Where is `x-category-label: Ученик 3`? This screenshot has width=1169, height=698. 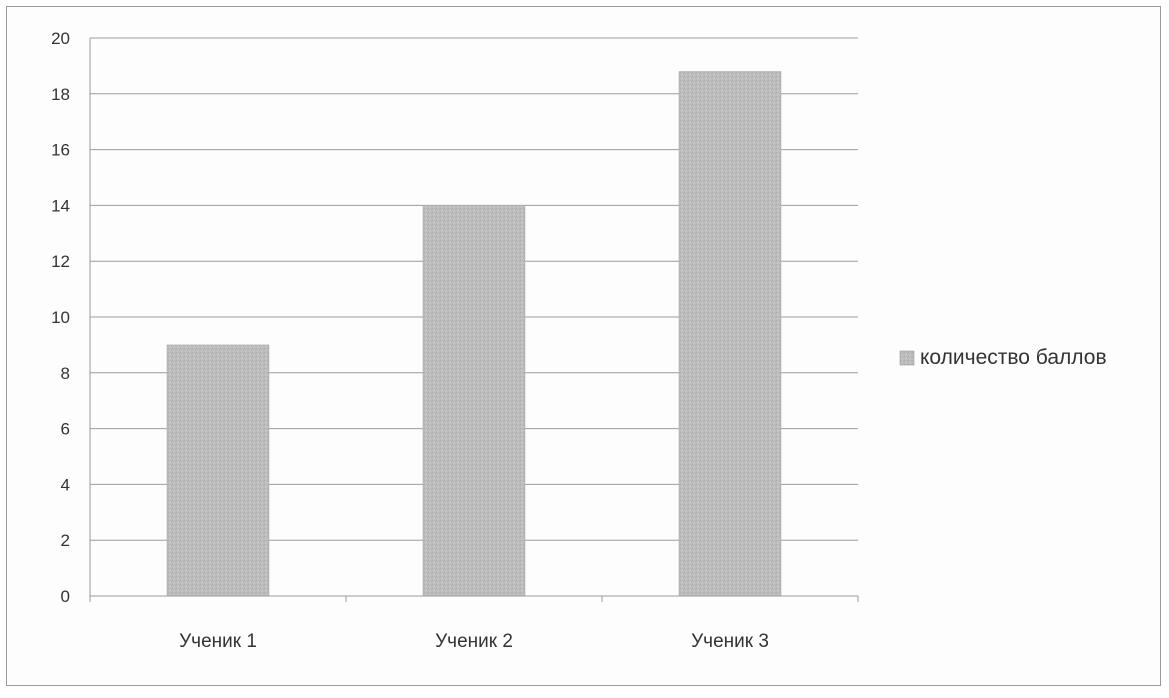
x-category-label: Ученик 3 is located at coordinates (730, 641).